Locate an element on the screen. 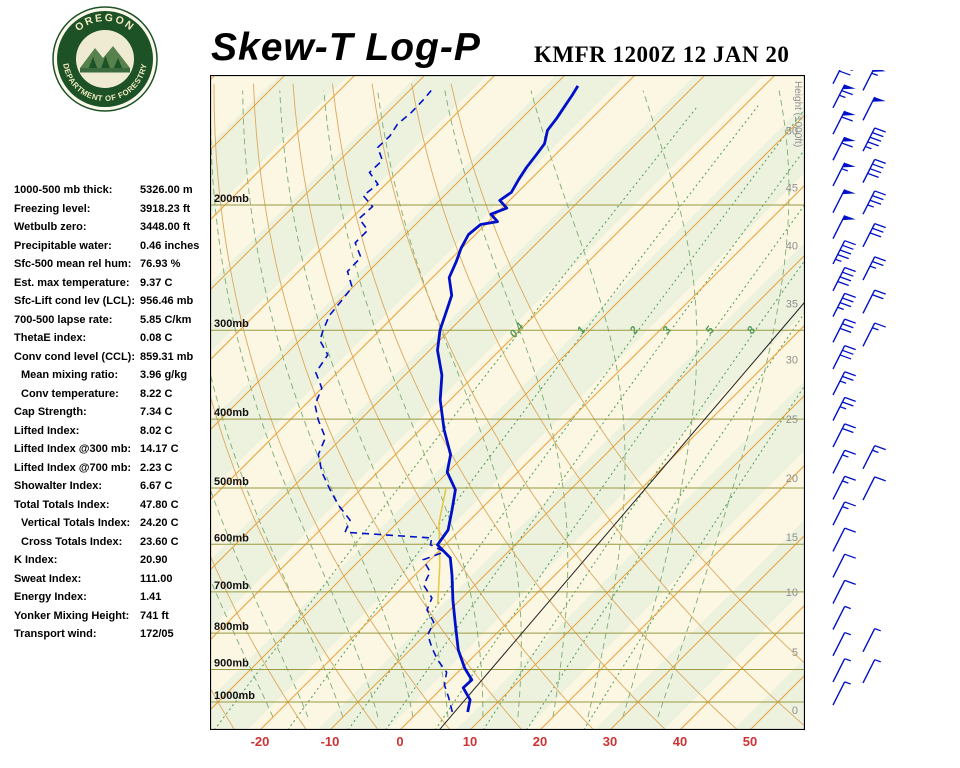 The image size is (960, 768). index-value: 7.34 C is located at coordinates (156, 412).